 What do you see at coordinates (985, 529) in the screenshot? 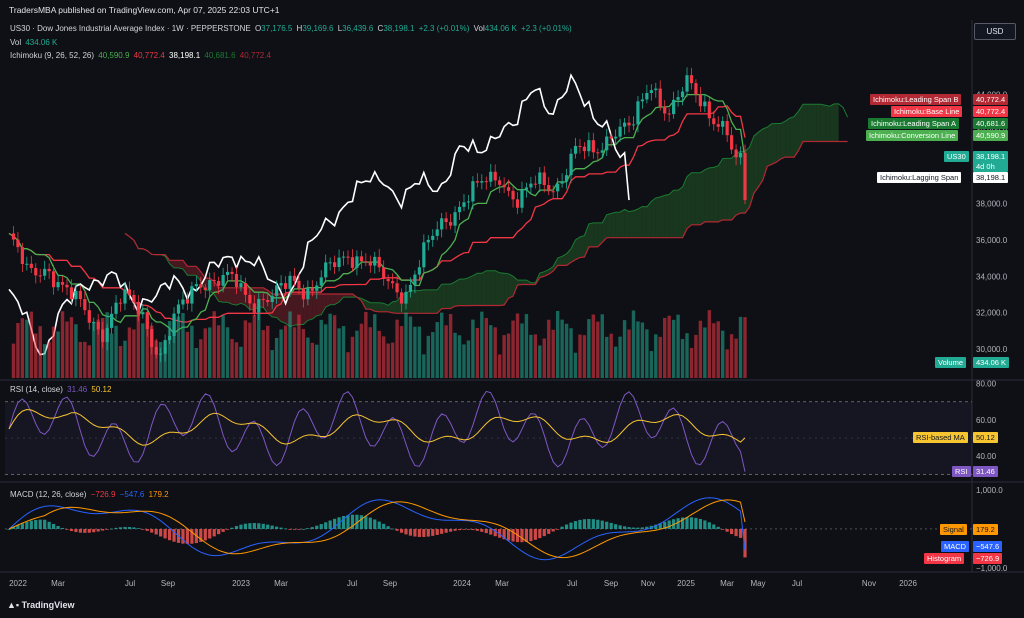
I see `tag-signal-value: 179.2` at bounding box center [985, 529].